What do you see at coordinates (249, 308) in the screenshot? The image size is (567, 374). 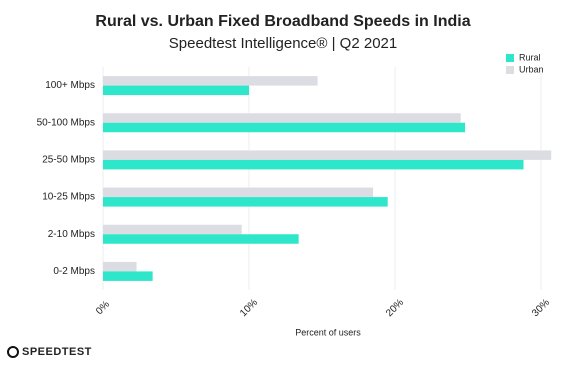 I see `x-tick-label: 10%` at bounding box center [249, 308].